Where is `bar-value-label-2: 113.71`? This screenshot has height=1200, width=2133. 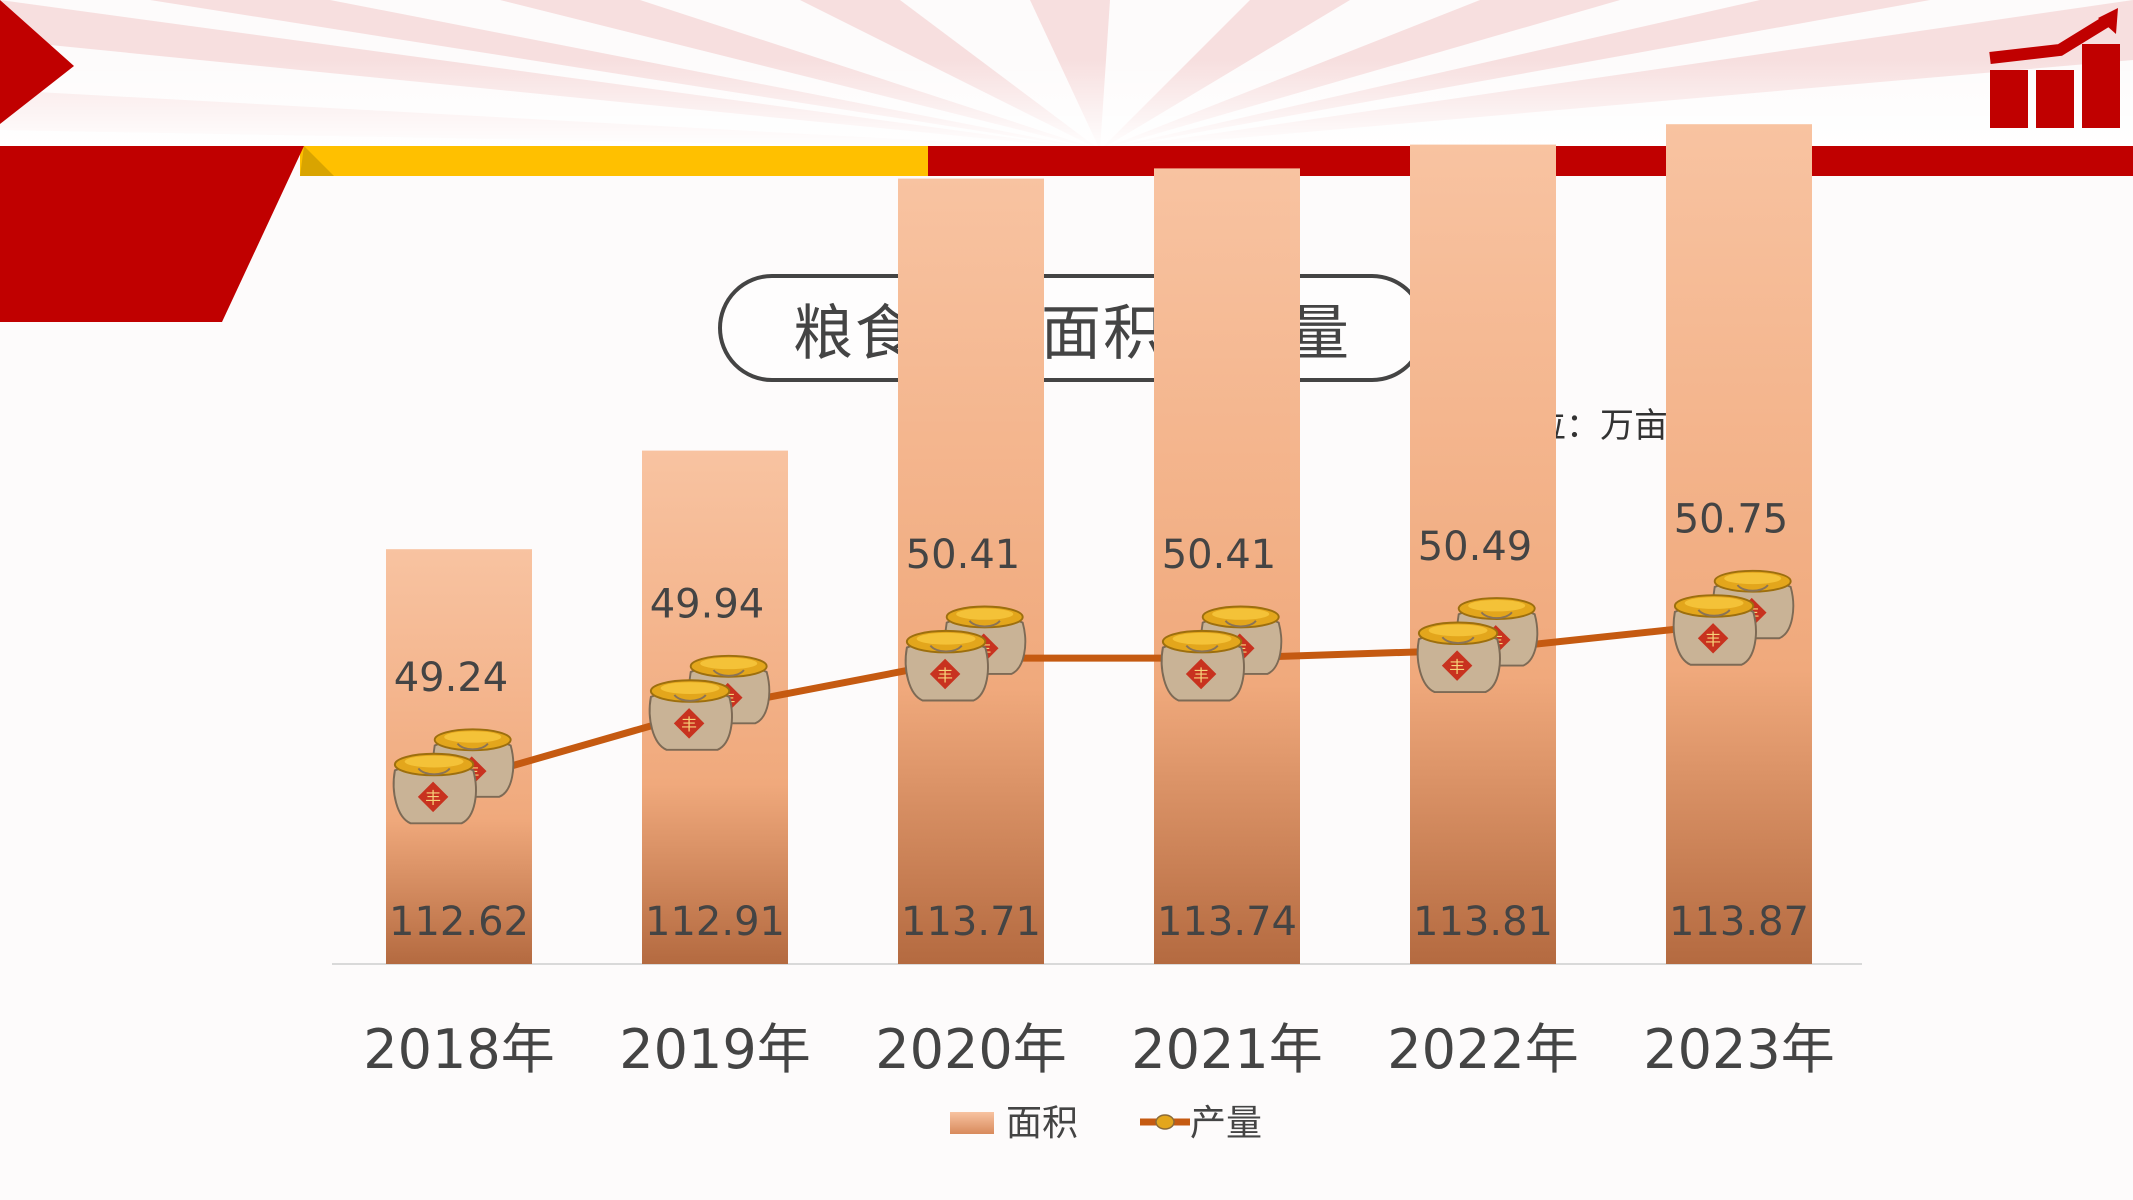
bar-value-label-2: 113.71 is located at coordinates (971, 922).